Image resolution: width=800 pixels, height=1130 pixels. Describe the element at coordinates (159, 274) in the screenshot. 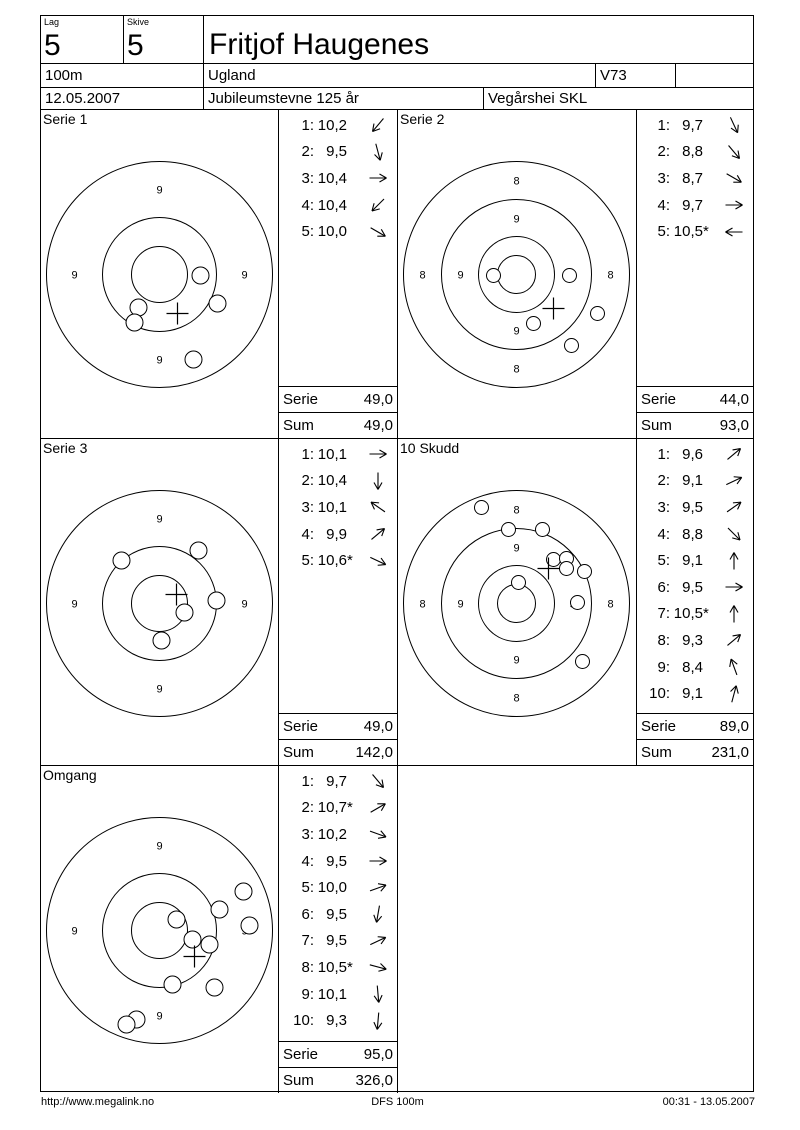

I see `target-diagram: 9 9 9 9` at that location.